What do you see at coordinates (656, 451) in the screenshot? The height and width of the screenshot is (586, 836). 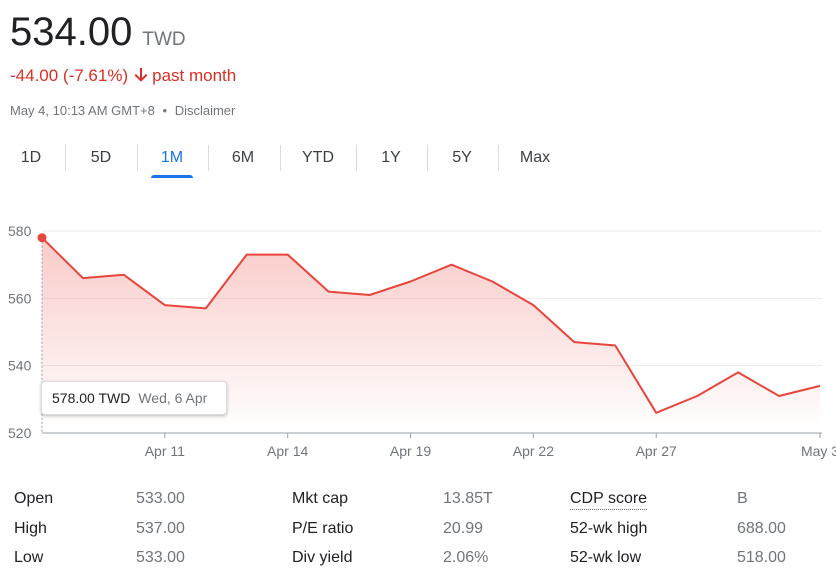 I see `x-tick-label: Apr 27` at bounding box center [656, 451].